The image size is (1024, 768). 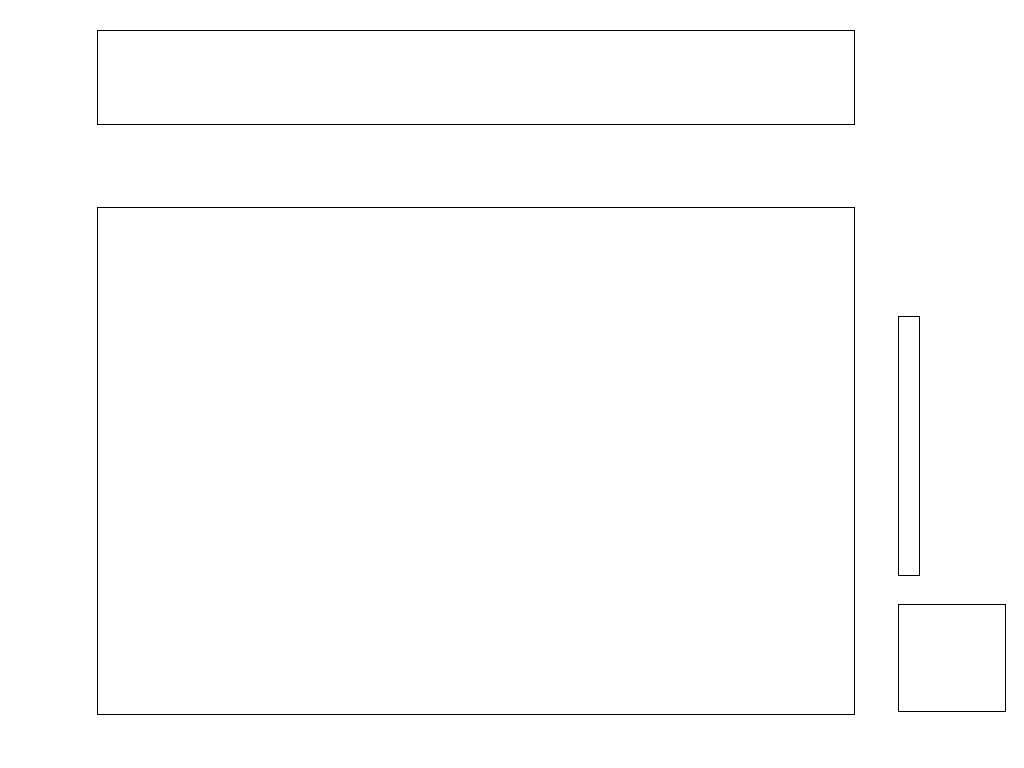 What do you see at coordinates (990, 445) in the screenshot?
I see `spacecraft-text` at bounding box center [990, 445].